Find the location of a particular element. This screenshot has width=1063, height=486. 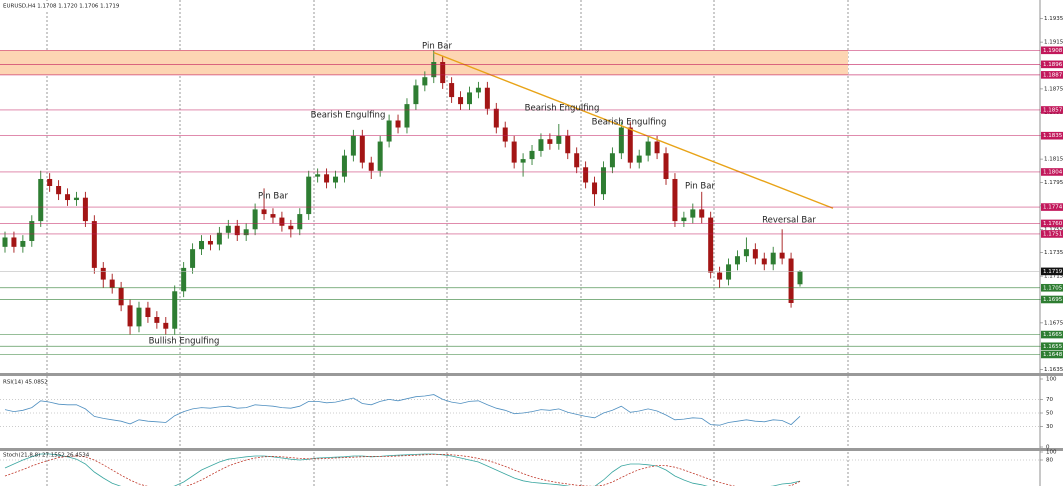

price-level-label: 1.1719 is located at coordinates (1053, 272).